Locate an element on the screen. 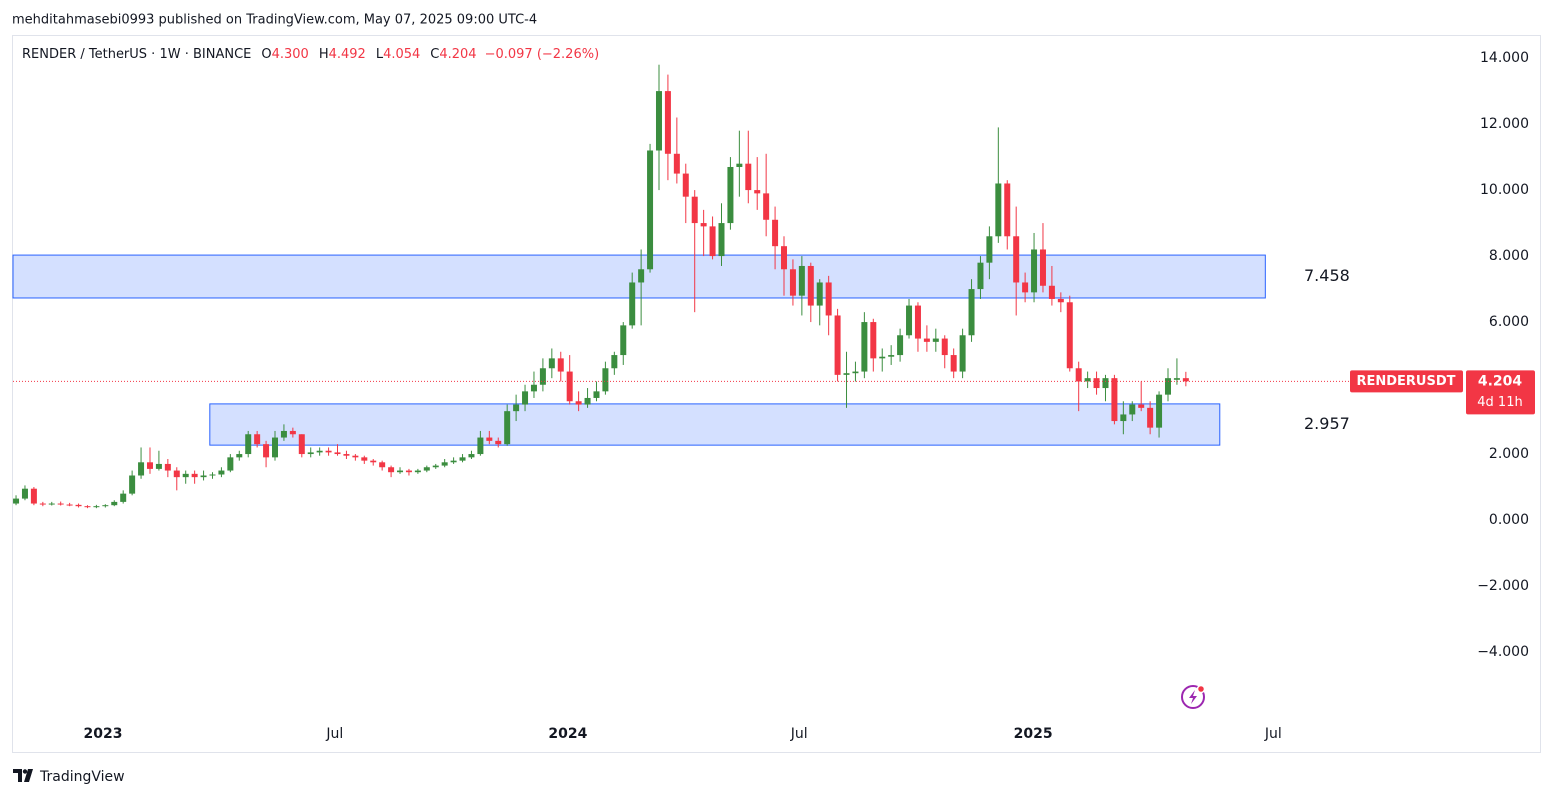  ticker-tag-bg is located at coordinates (1406, 381).